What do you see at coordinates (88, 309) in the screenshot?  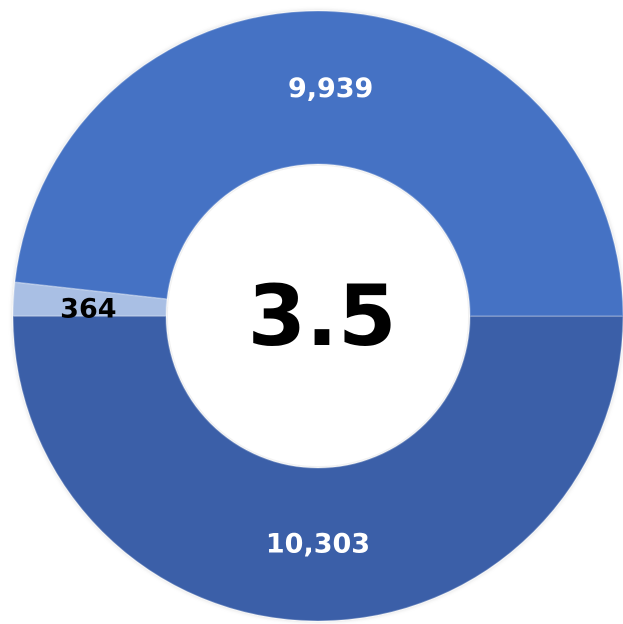 I see `slice-label-3: 364` at bounding box center [88, 309].